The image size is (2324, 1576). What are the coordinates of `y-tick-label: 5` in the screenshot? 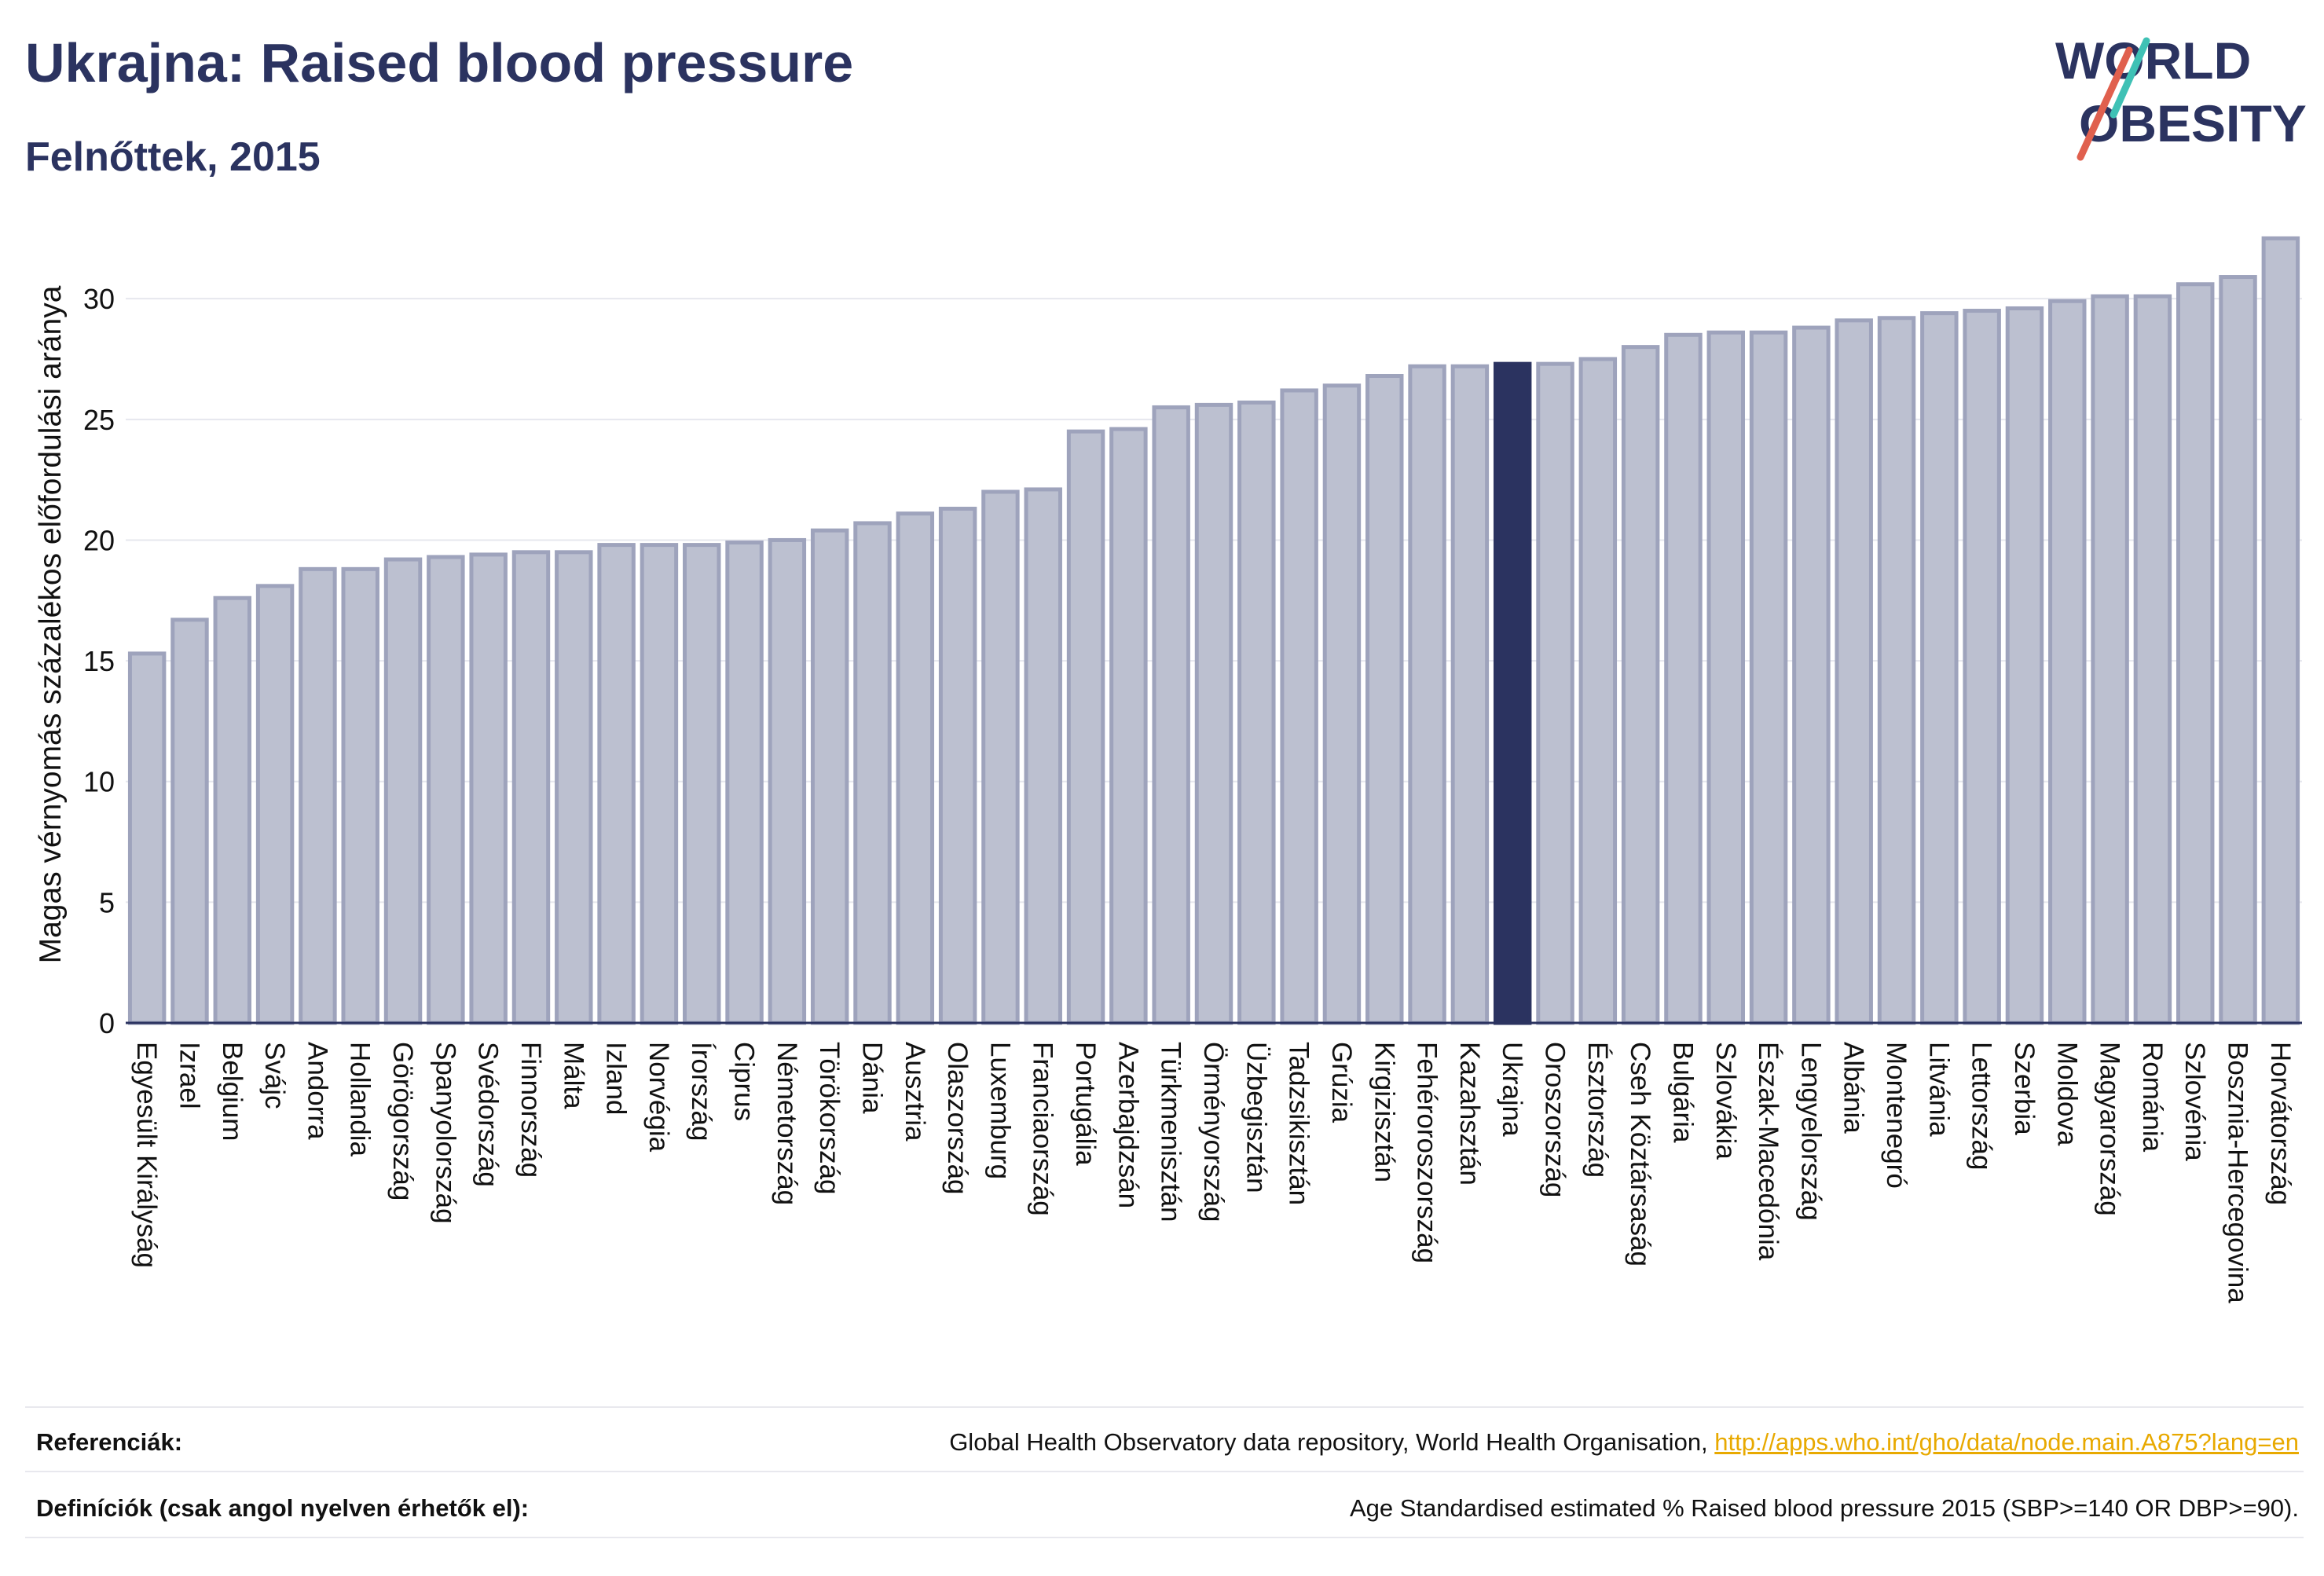 It's located at (107, 902).